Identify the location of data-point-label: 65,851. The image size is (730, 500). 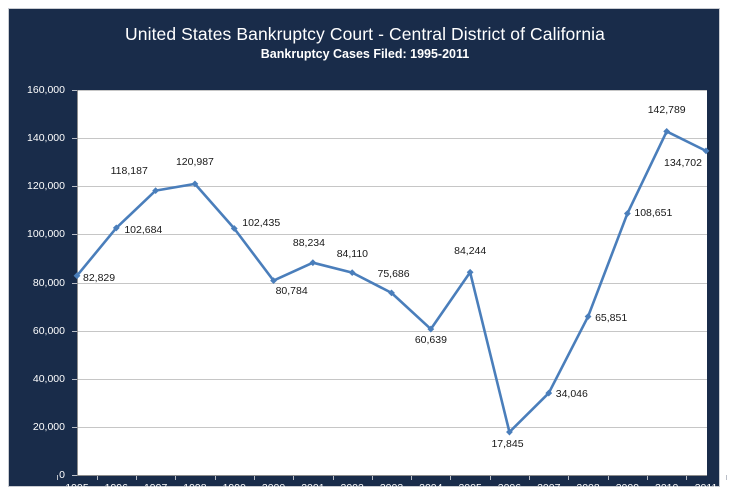
(611, 317).